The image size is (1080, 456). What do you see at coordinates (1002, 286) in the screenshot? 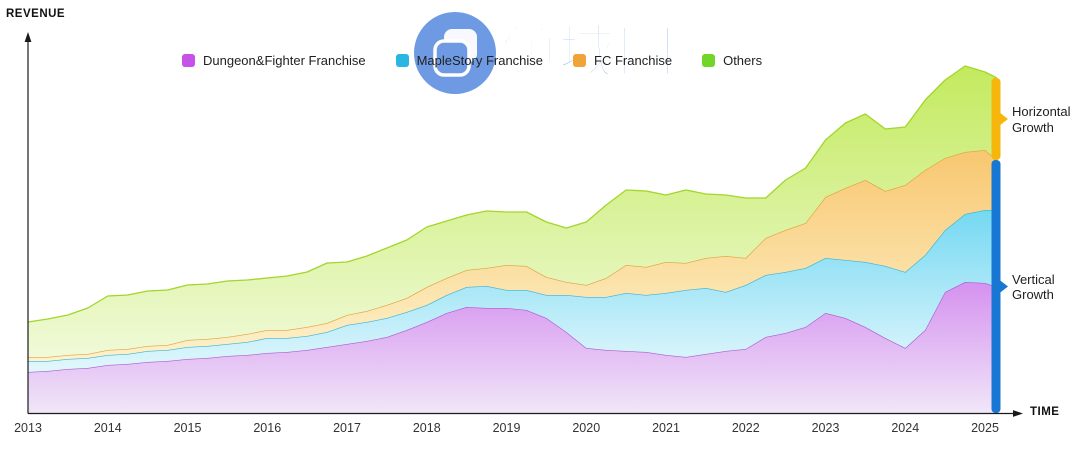
I see `vertical-growth-arrow-icon` at bounding box center [1002, 286].